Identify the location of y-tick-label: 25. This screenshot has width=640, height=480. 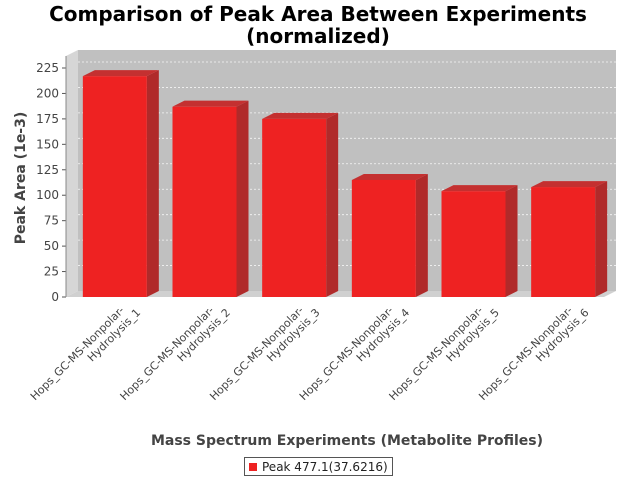
(51, 272).